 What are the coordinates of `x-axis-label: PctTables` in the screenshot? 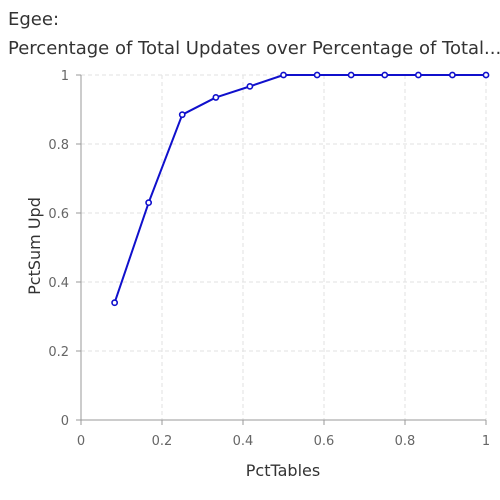 It's located at (283, 470).